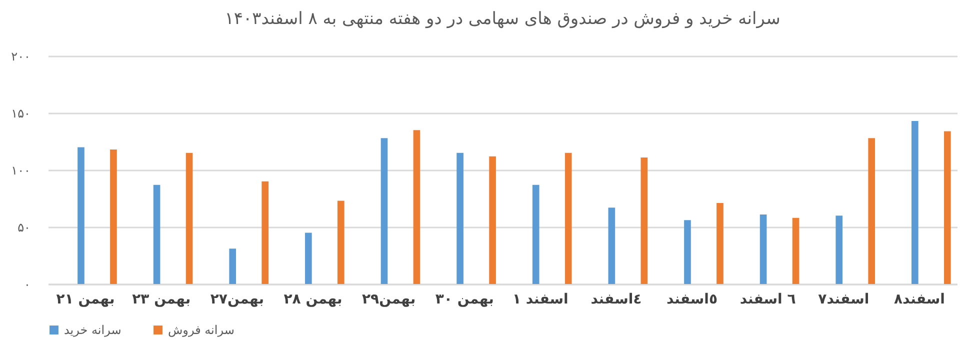 This screenshot has width=977, height=346. What do you see at coordinates (616, 300) in the screenshot?
I see `x-tick-label: ٤اسفند` at bounding box center [616, 300].